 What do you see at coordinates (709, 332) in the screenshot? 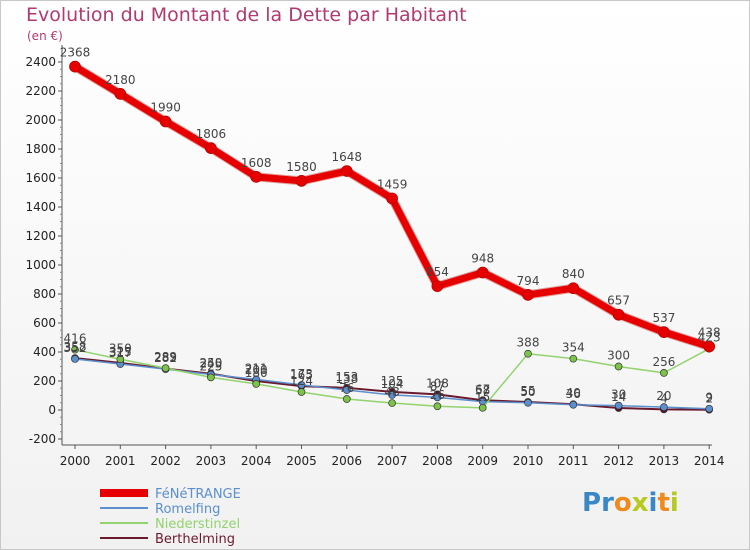
I see `data-label: 438` at bounding box center [709, 332].